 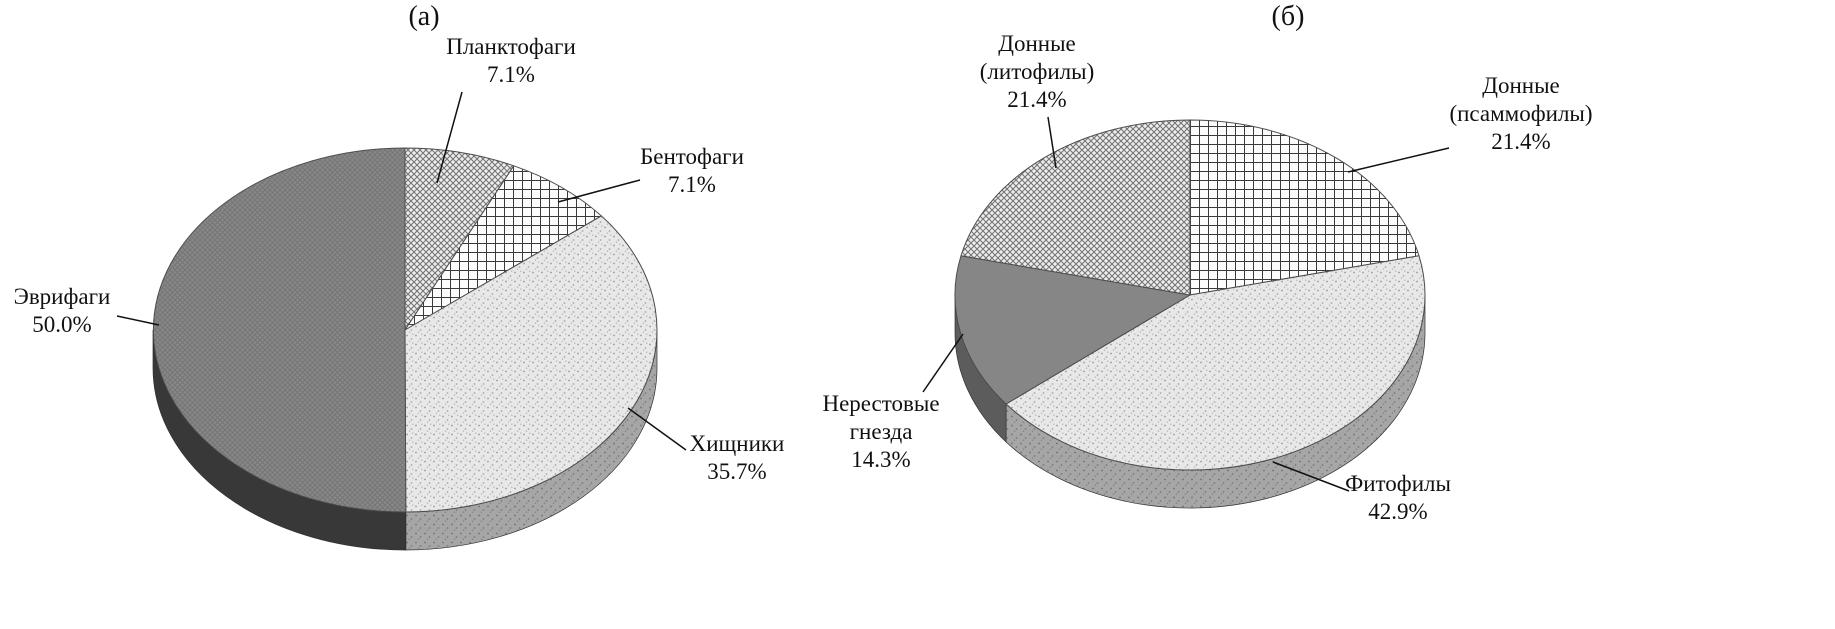 I want to click on slice-label-donnye-psammofily: Донные (псаммофилы) 21.4%, so click(x=1521, y=114).